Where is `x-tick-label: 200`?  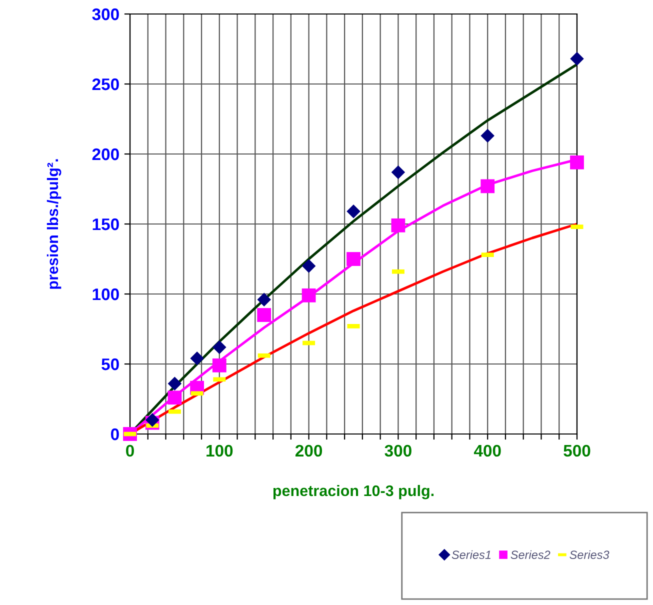 x-tick-label: 200 is located at coordinates (308, 450).